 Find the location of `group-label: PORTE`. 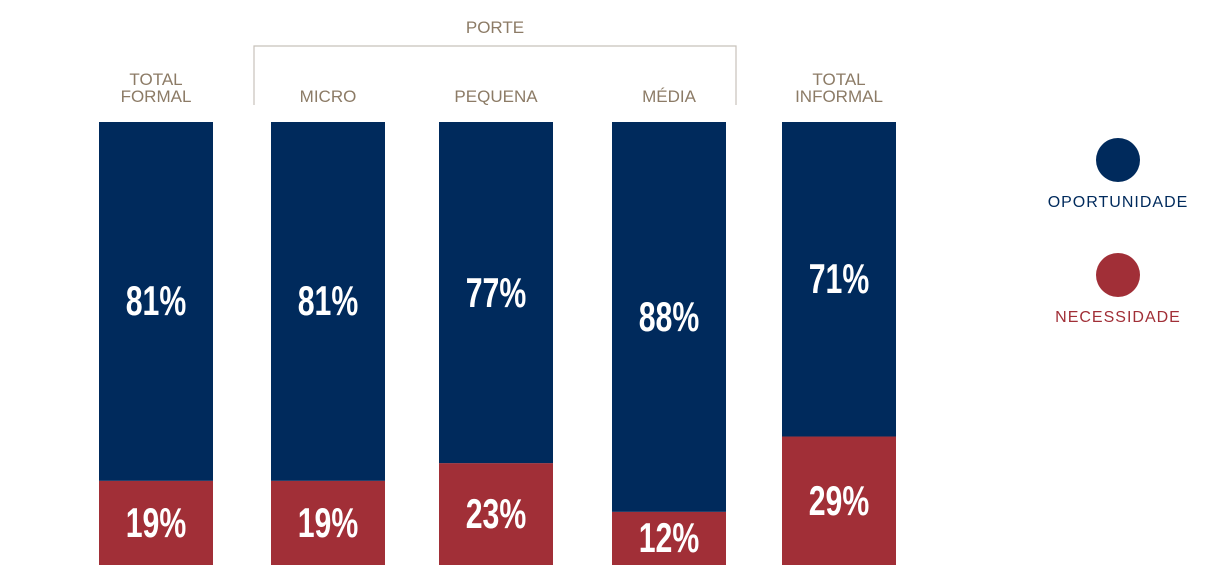

group-label: PORTE is located at coordinates (495, 27).